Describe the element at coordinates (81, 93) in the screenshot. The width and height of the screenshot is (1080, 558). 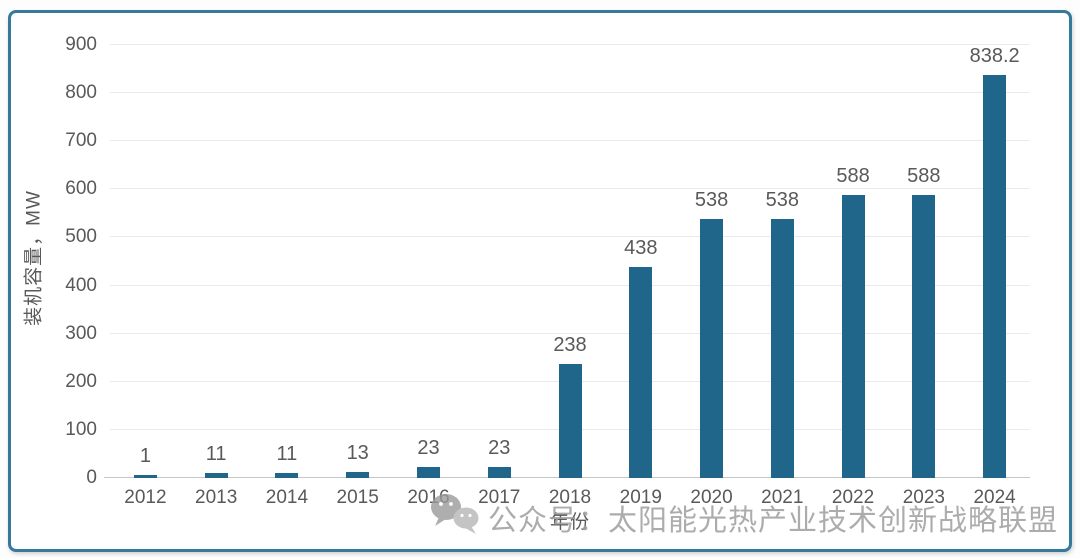
I see `y-tick-label: 800` at that location.